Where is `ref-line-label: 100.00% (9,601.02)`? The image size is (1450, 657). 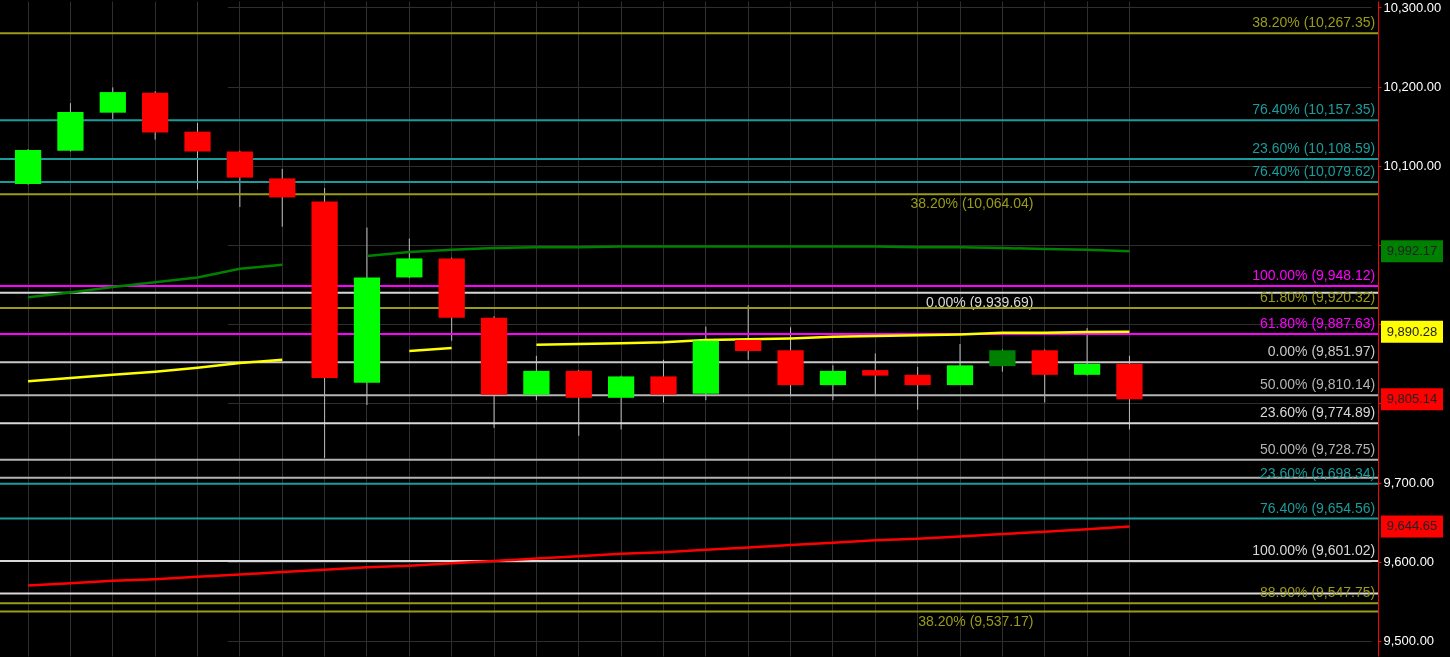
ref-line-label: 100.00% (9,601.02) is located at coordinates (1314, 549).